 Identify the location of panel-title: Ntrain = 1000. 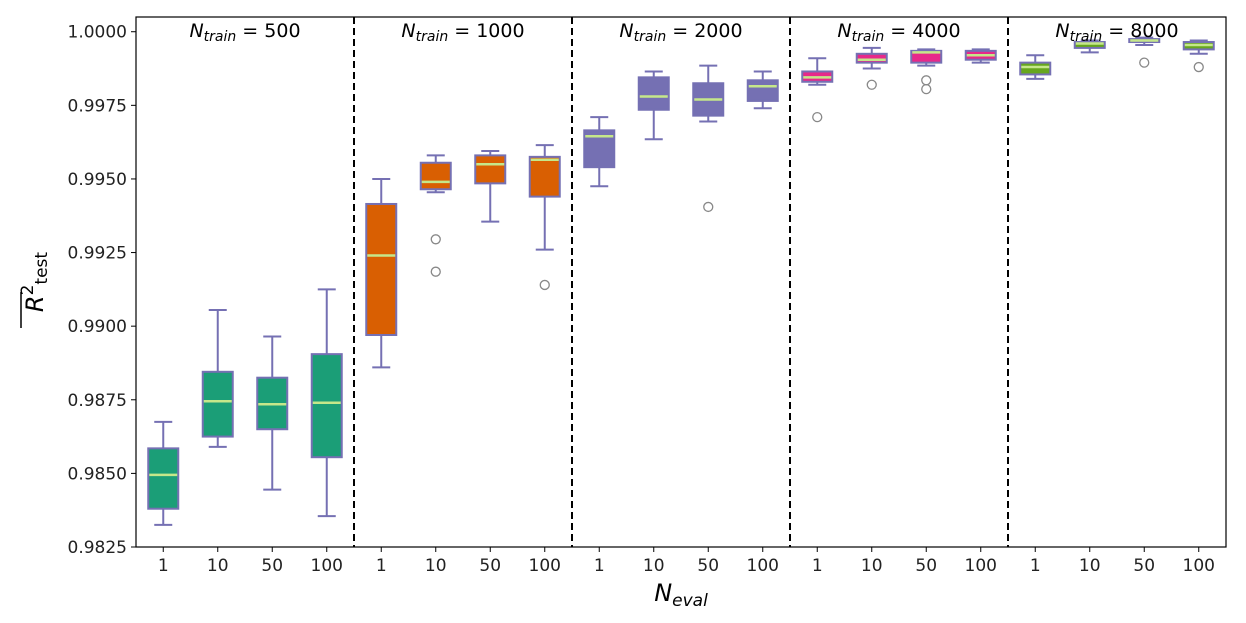
(462, 32).